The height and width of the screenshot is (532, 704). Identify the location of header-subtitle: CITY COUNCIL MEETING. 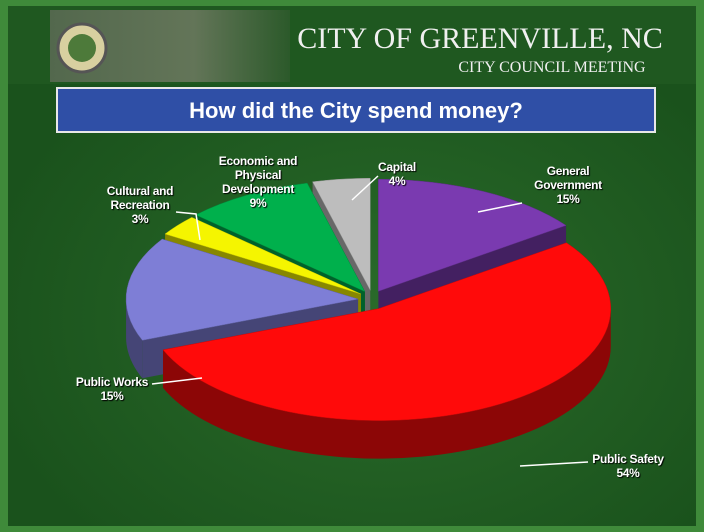
(552, 67).